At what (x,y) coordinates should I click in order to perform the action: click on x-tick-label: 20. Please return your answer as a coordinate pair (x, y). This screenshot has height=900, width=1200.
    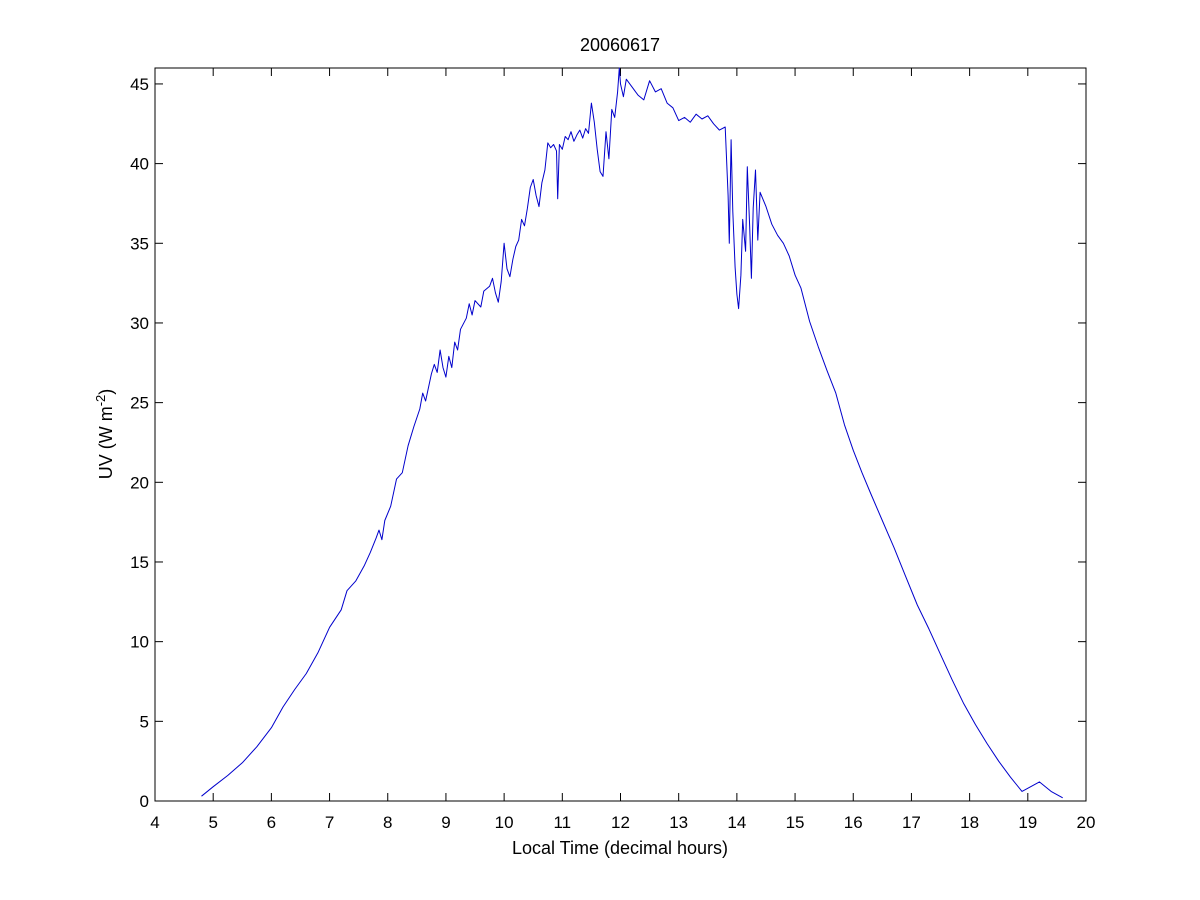
    Looking at the image, I should click on (1086, 822).